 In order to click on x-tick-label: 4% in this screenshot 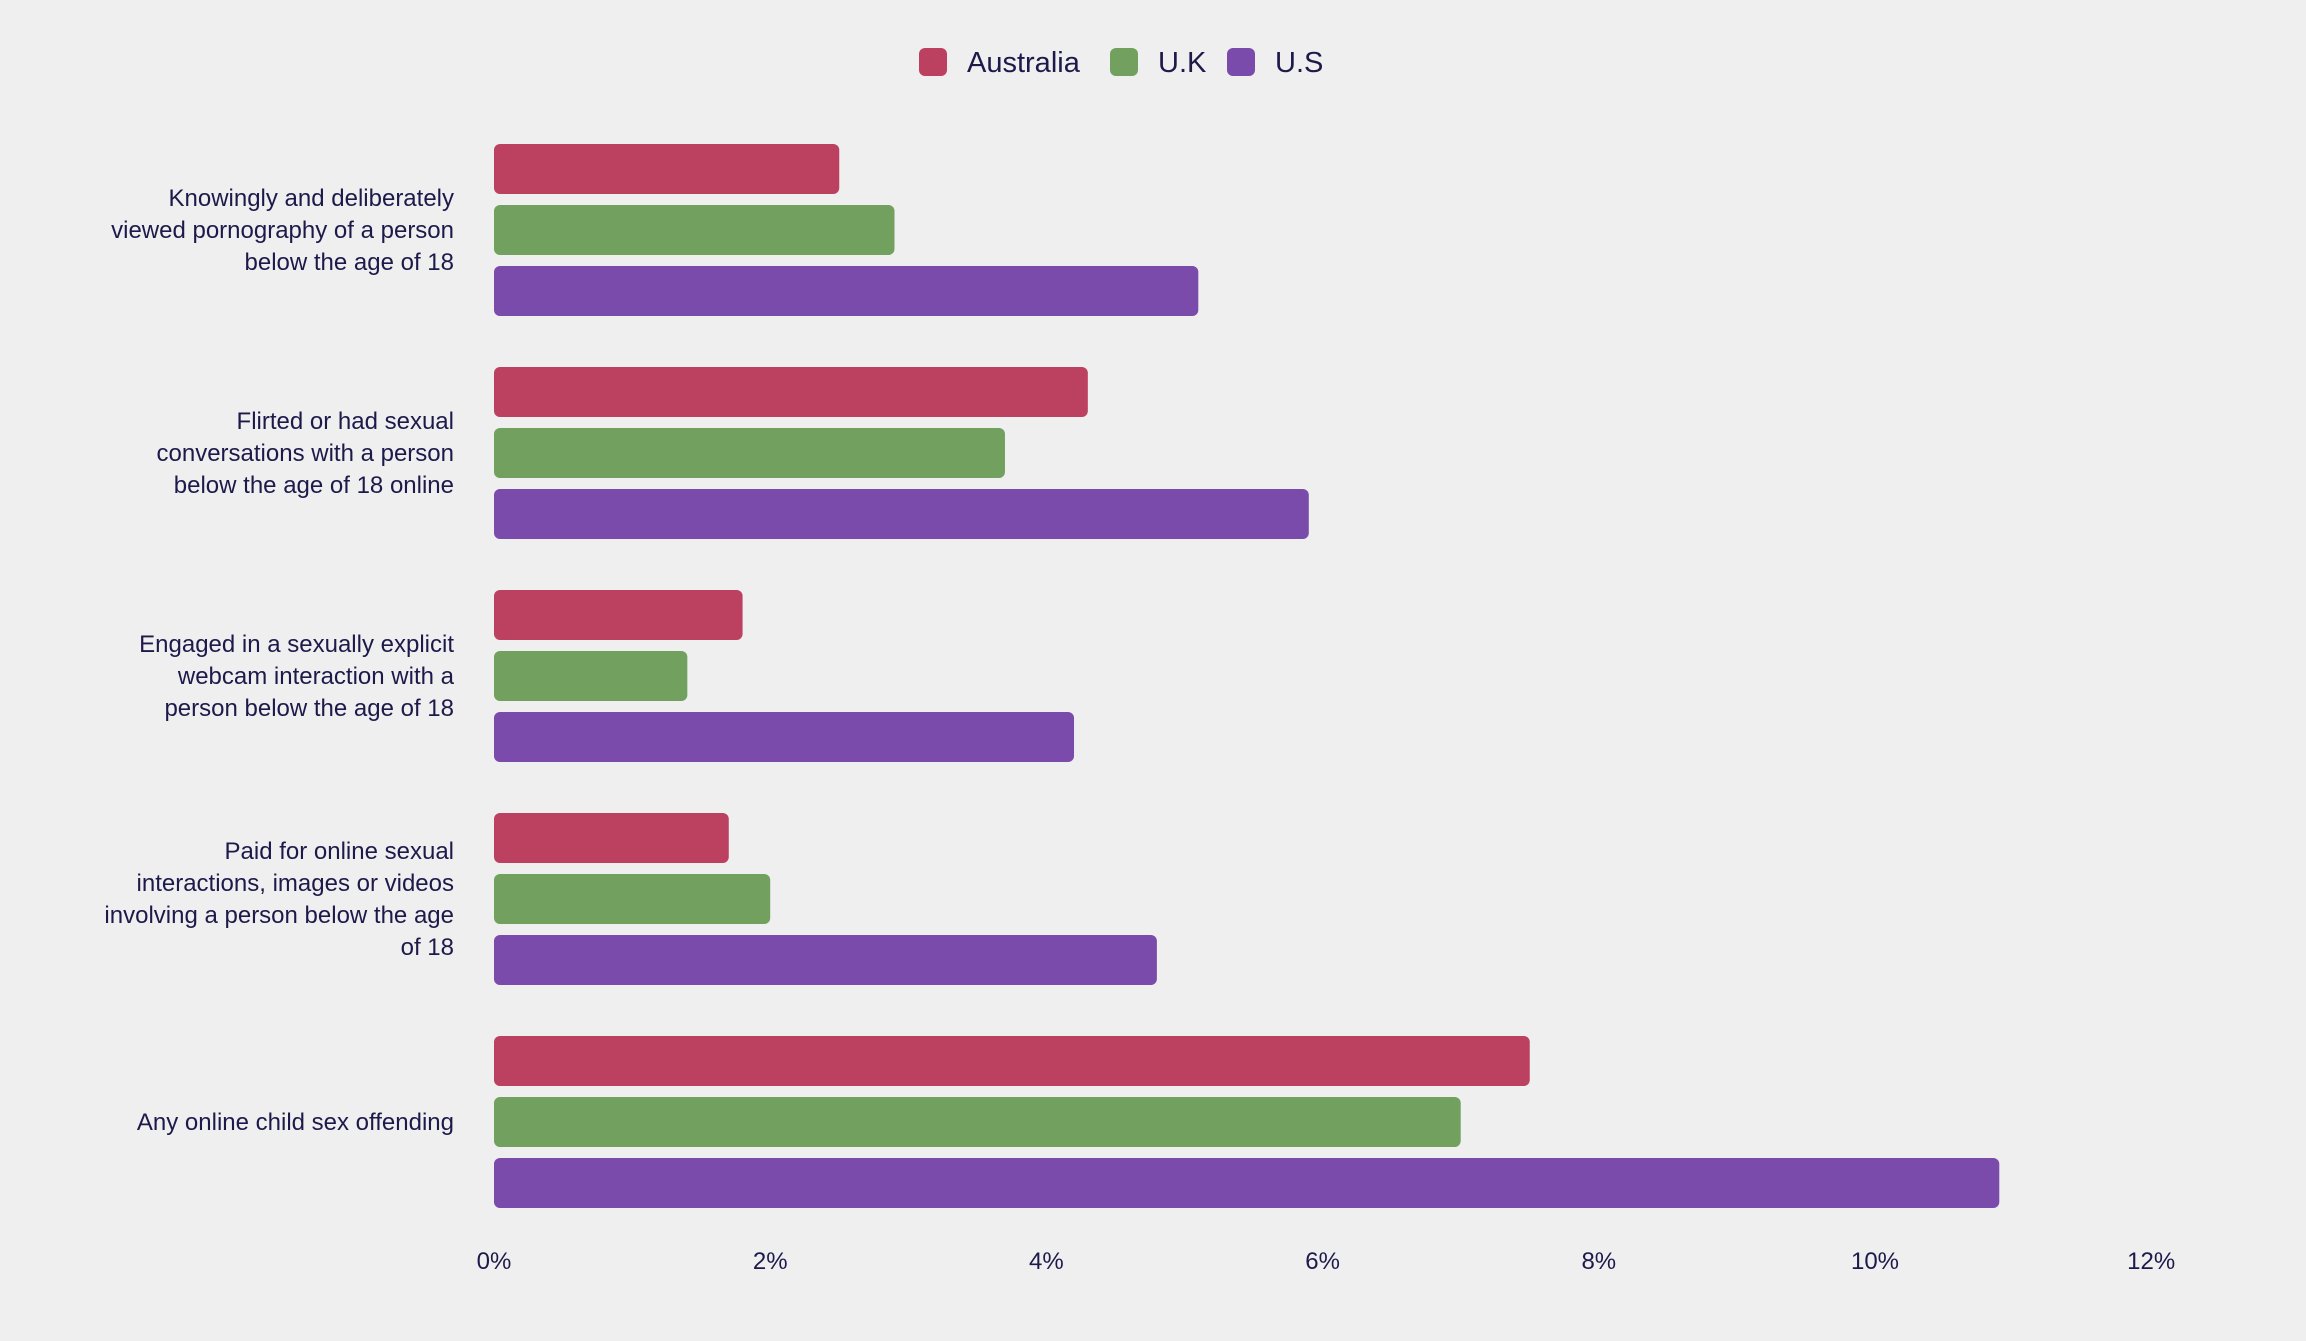, I will do `click(1046, 1261)`.